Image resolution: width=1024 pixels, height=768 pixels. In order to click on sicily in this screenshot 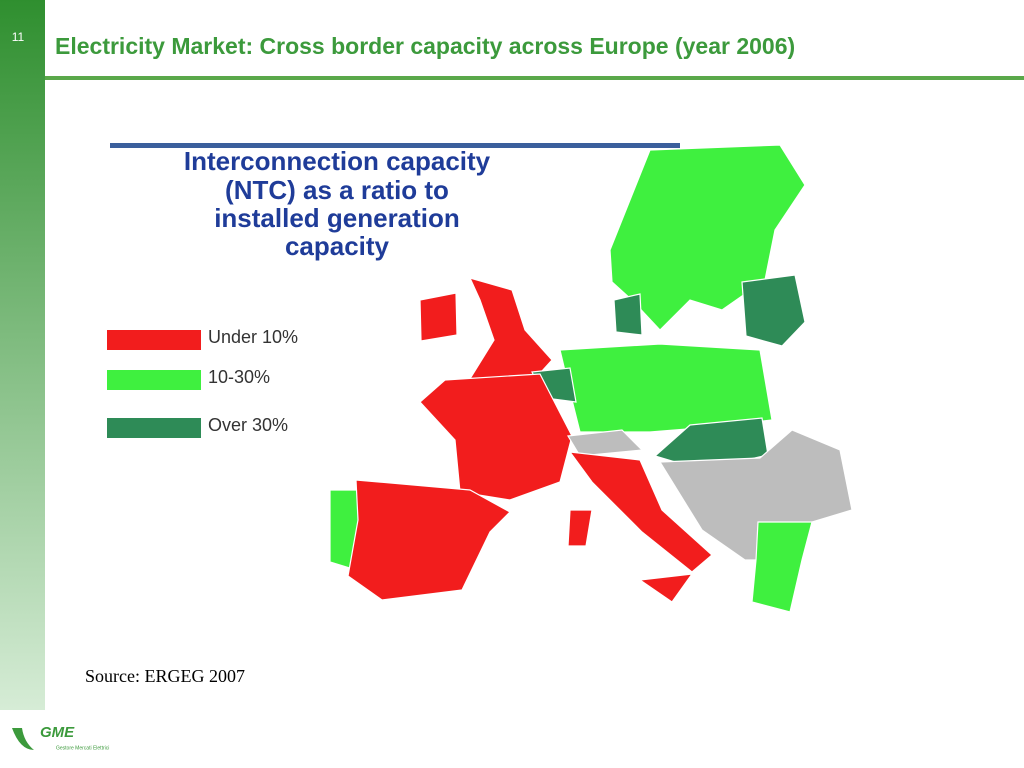, I will do `click(666, 588)`.